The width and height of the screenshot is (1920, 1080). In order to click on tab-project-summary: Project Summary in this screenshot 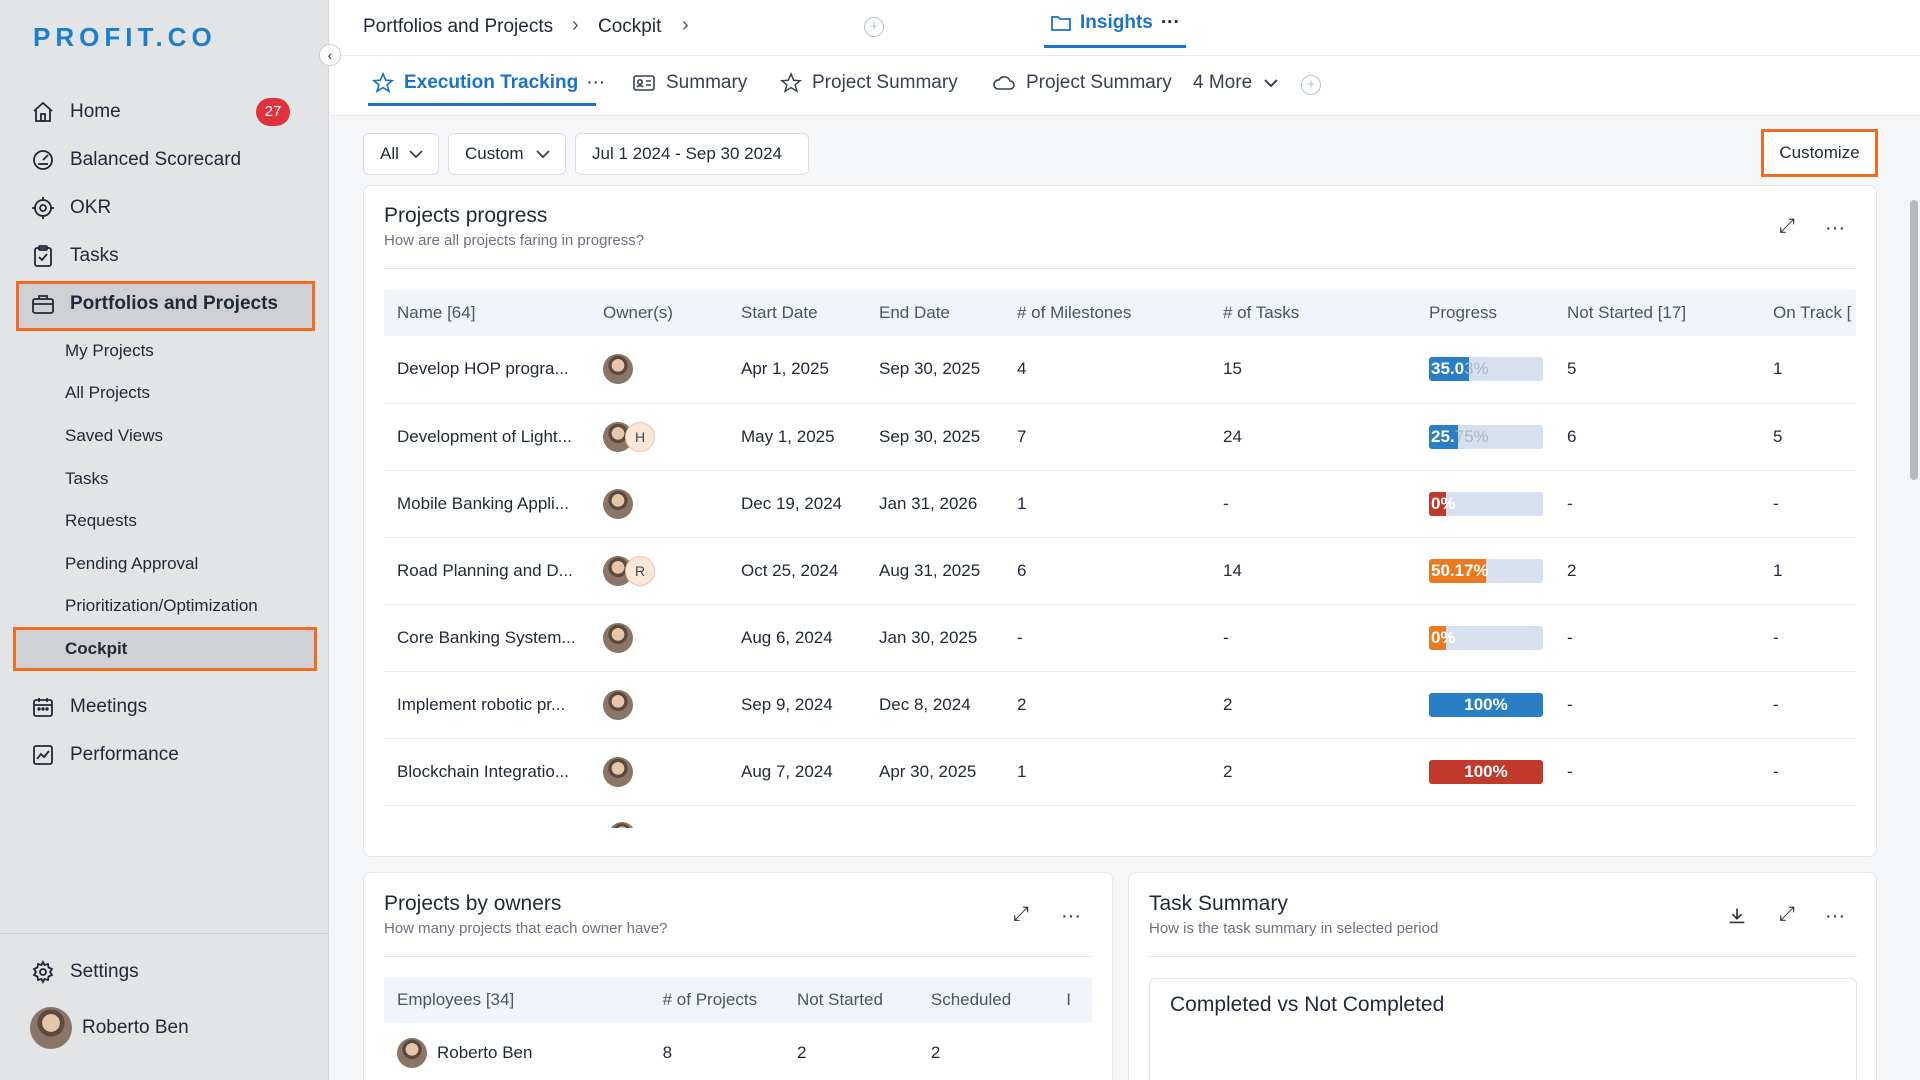, I will do `click(869, 83)`.